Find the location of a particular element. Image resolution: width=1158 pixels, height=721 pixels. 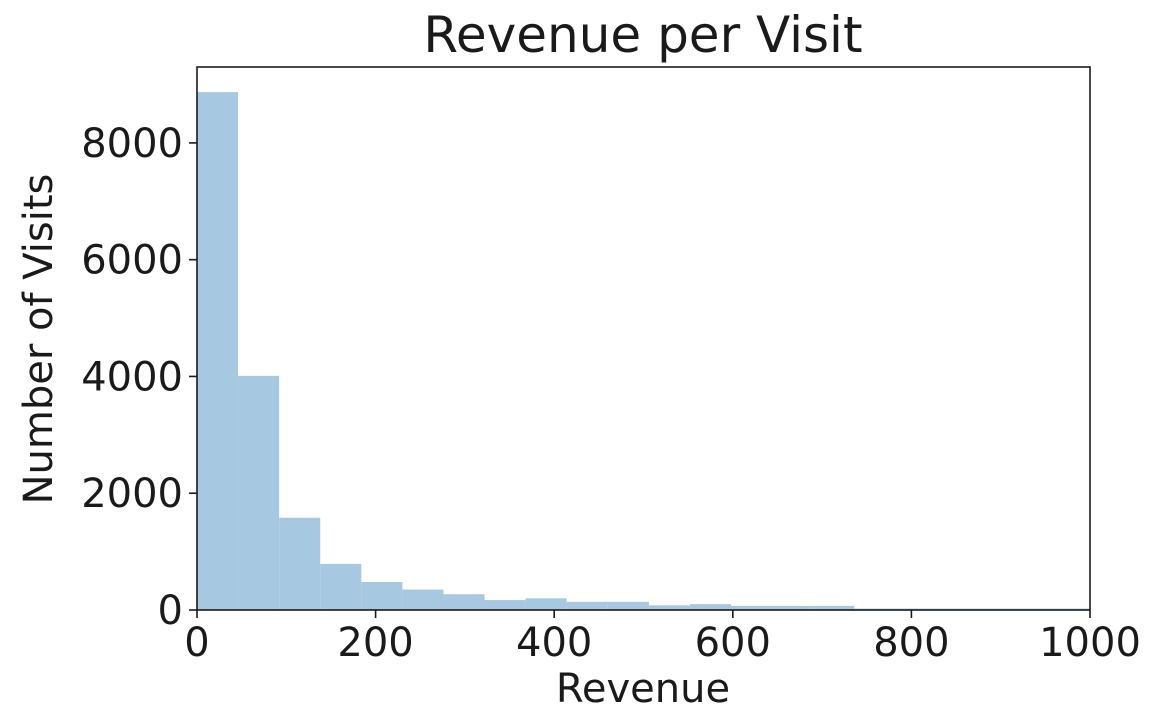

y-tick-label: 2000 is located at coordinates (132, 494).